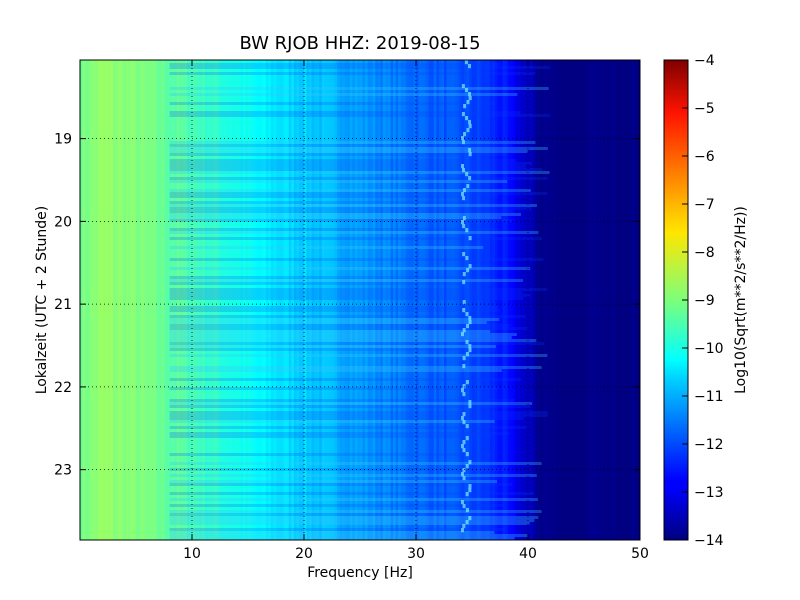  I want to click on colorbar-tick-label: −4, so click(704, 61).